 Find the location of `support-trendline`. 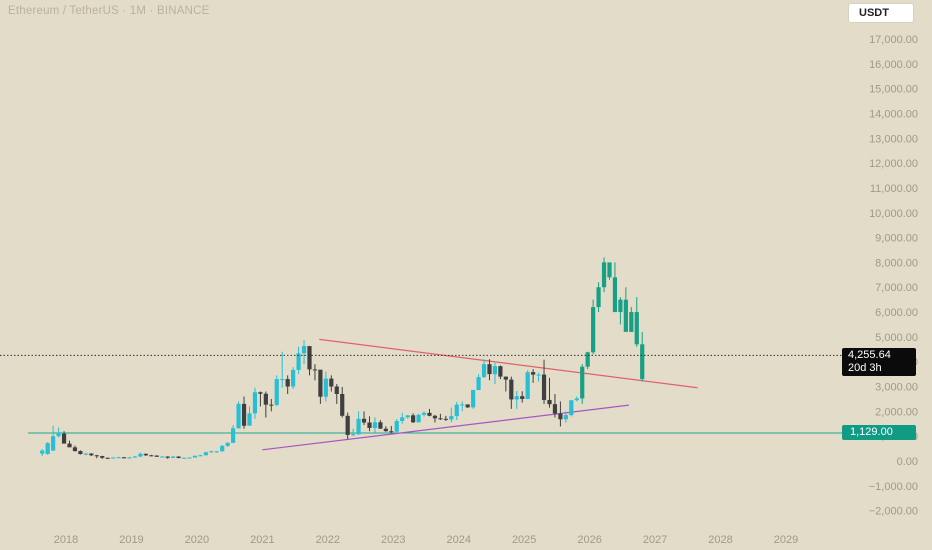

support-trendline is located at coordinates (445, 427).